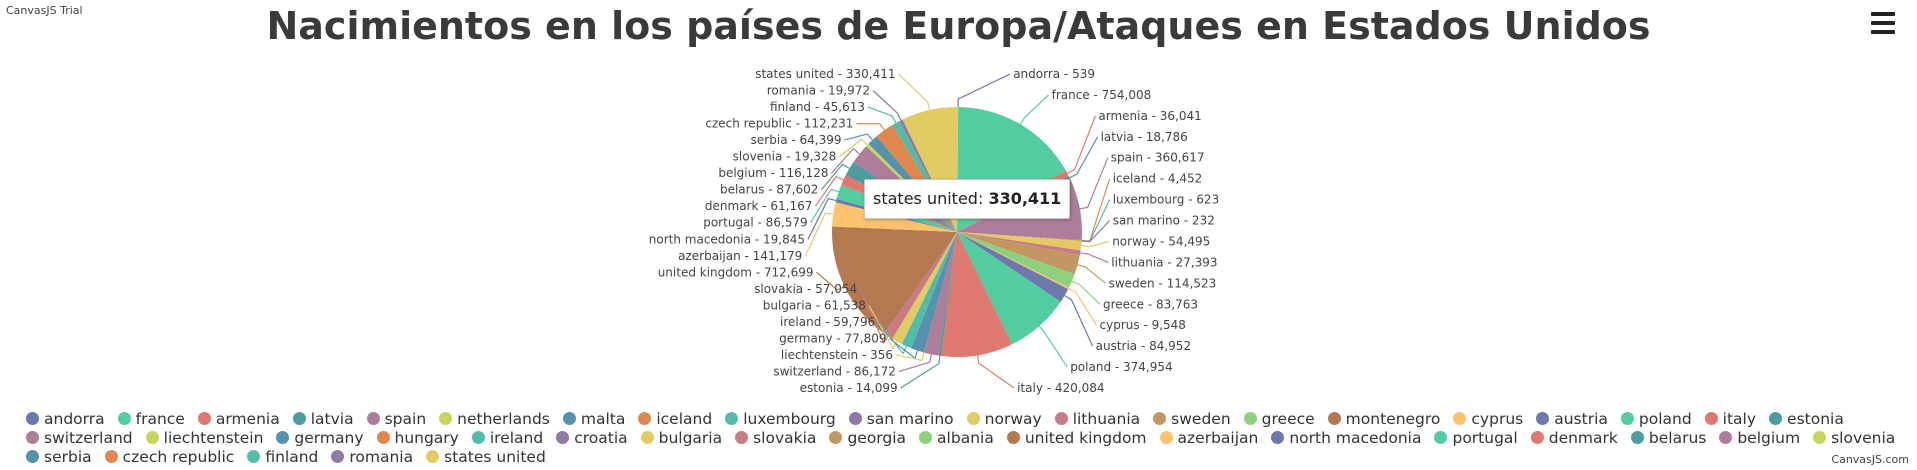  I want to click on pie-slice-iceland, so click(1019, 236).